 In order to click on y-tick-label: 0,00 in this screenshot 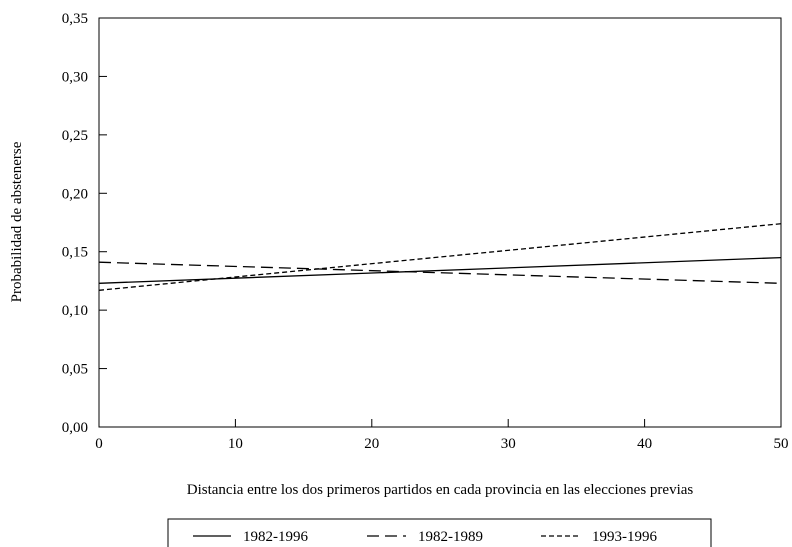, I will do `click(75, 428)`.